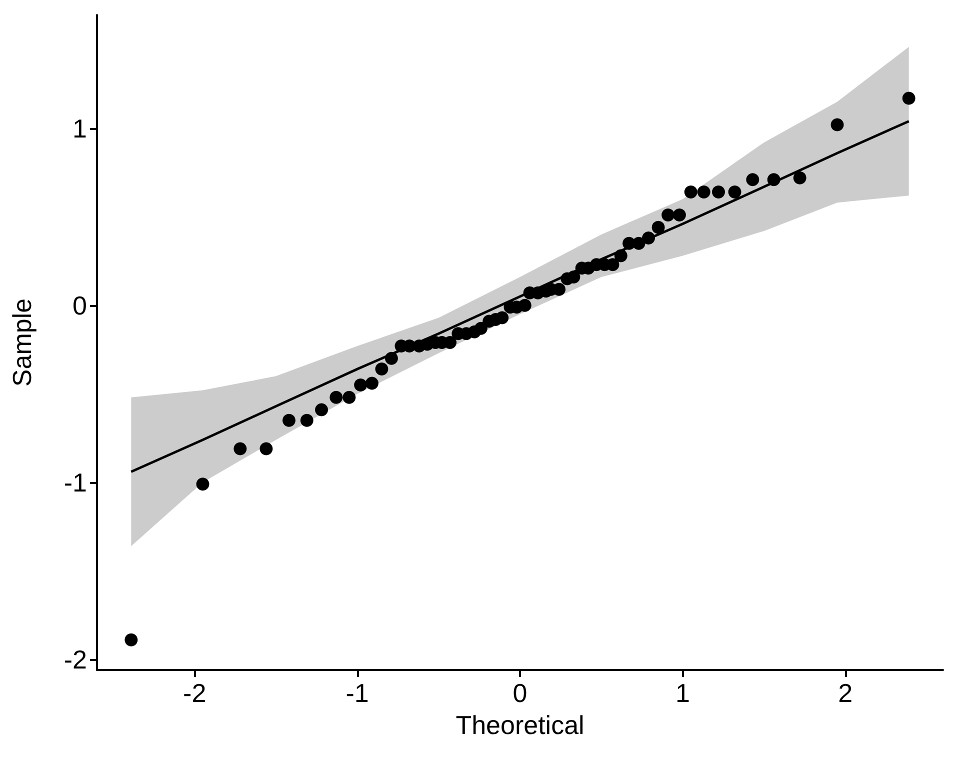 The image size is (960, 768). What do you see at coordinates (79, 305) in the screenshot?
I see `y-tick-label: 0` at bounding box center [79, 305].